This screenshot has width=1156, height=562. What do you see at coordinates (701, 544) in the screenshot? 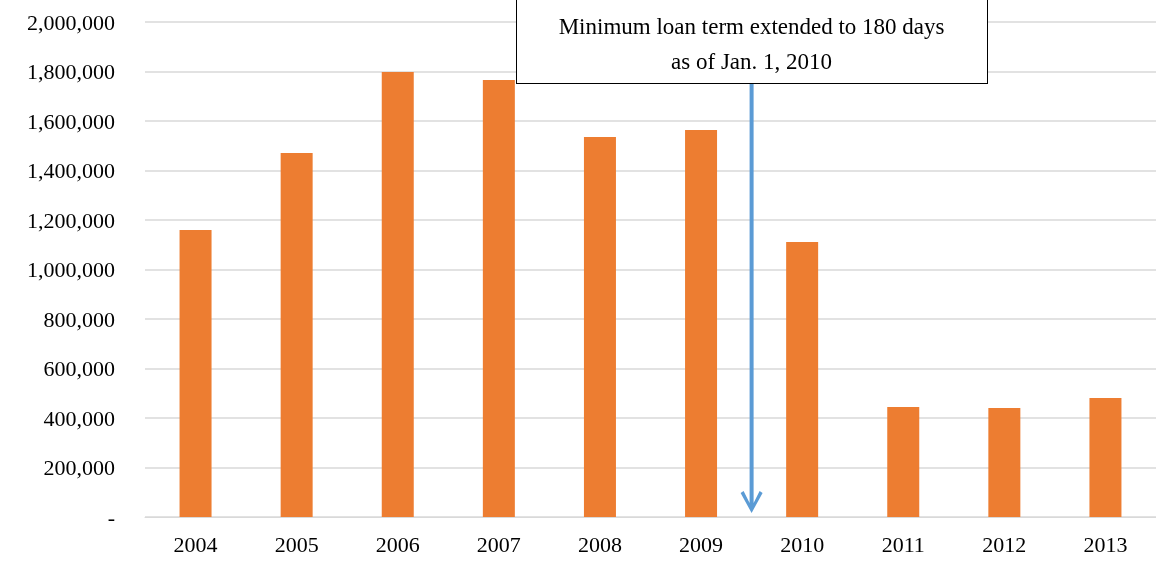
I see `x-tick-label: 2009` at bounding box center [701, 544].